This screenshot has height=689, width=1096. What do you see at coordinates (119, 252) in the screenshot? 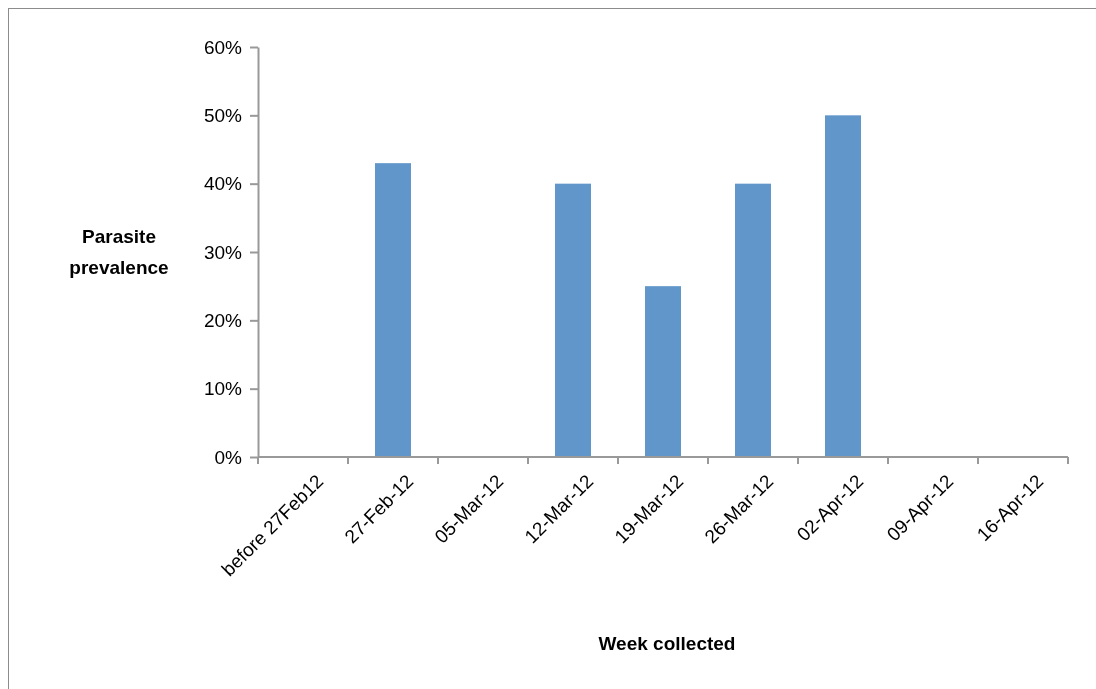
I see `y-axis-title: Parasite prevalence` at bounding box center [119, 252].